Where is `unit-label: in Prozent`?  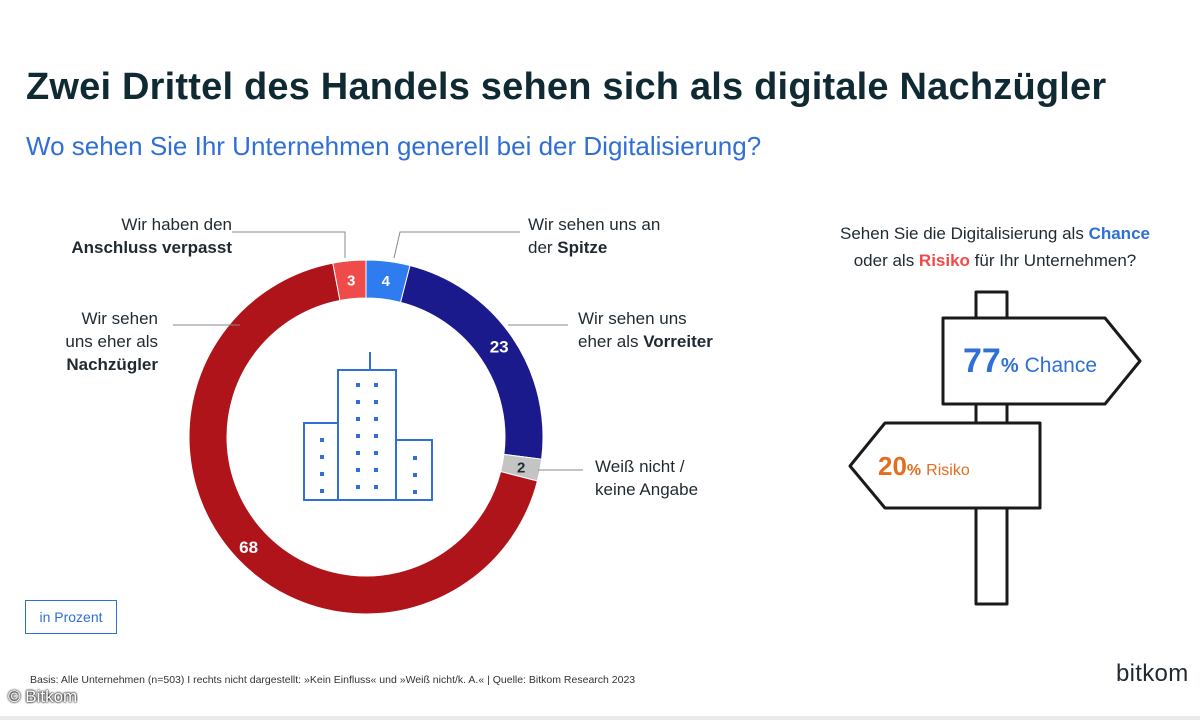 unit-label: in Prozent is located at coordinates (71, 617).